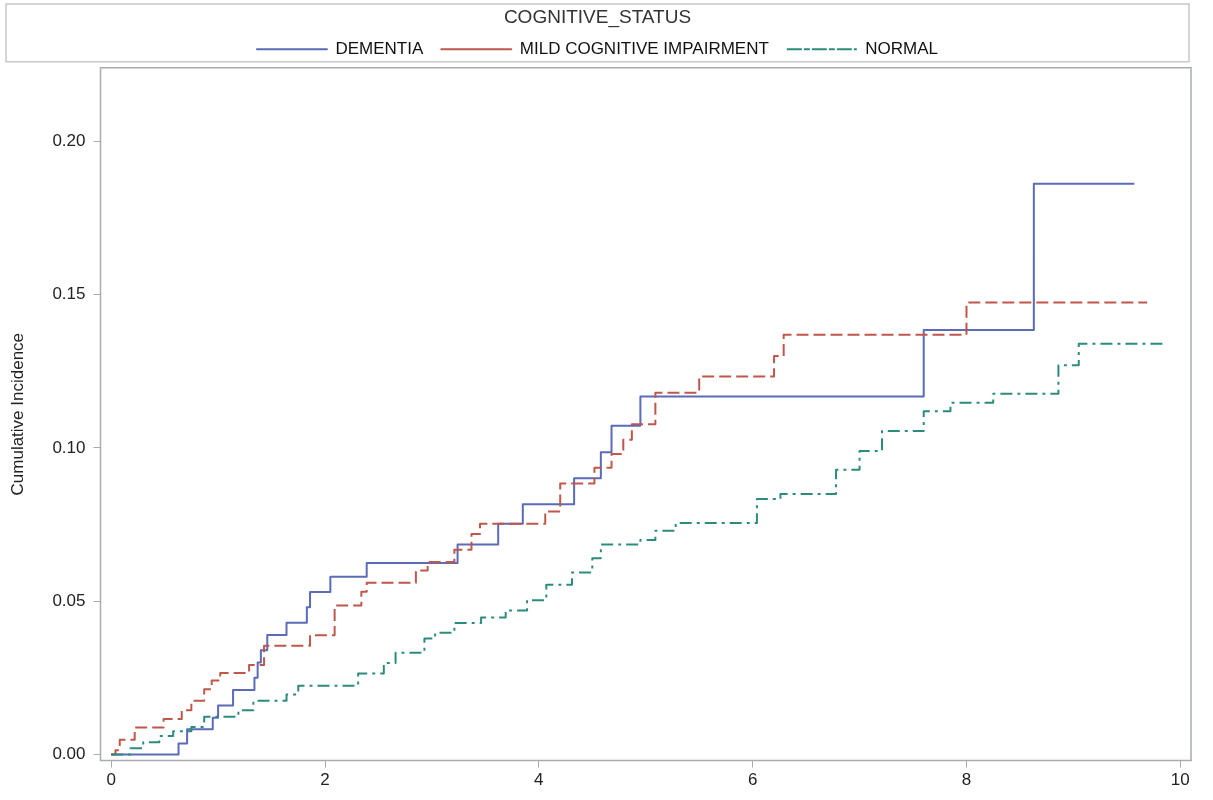 The width and height of the screenshot is (1213, 800). Describe the element at coordinates (69, 141) in the screenshot. I see `y-tick-label: 0.20` at that location.